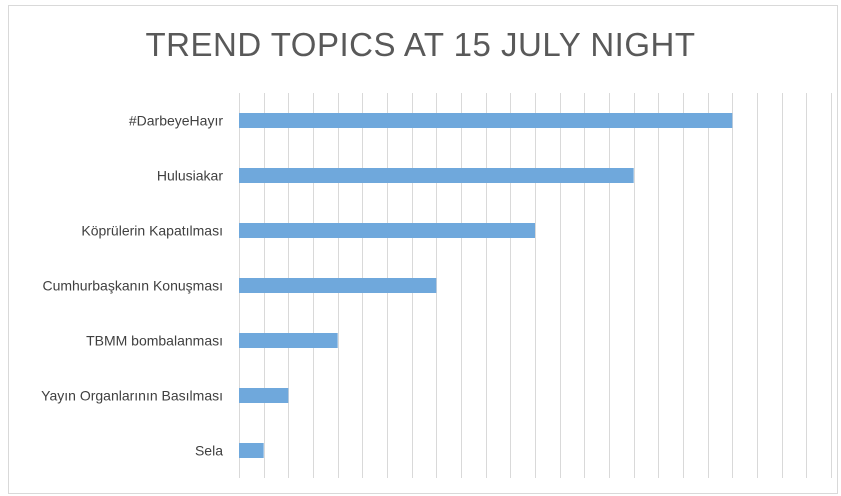 This screenshot has height=496, width=841. Describe the element at coordinates (152, 231) in the screenshot. I see `category-label: Köprülerin Kapatılması` at that location.